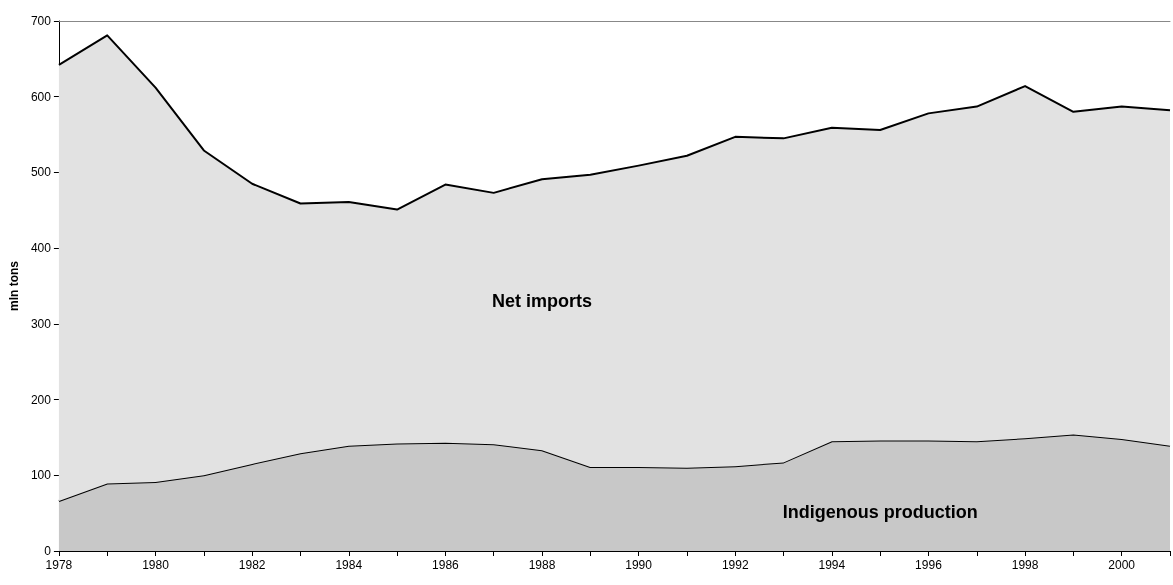 The width and height of the screenshot is (1173, 585). I want to click on x-tick-label: 1990, so click(639, 565).